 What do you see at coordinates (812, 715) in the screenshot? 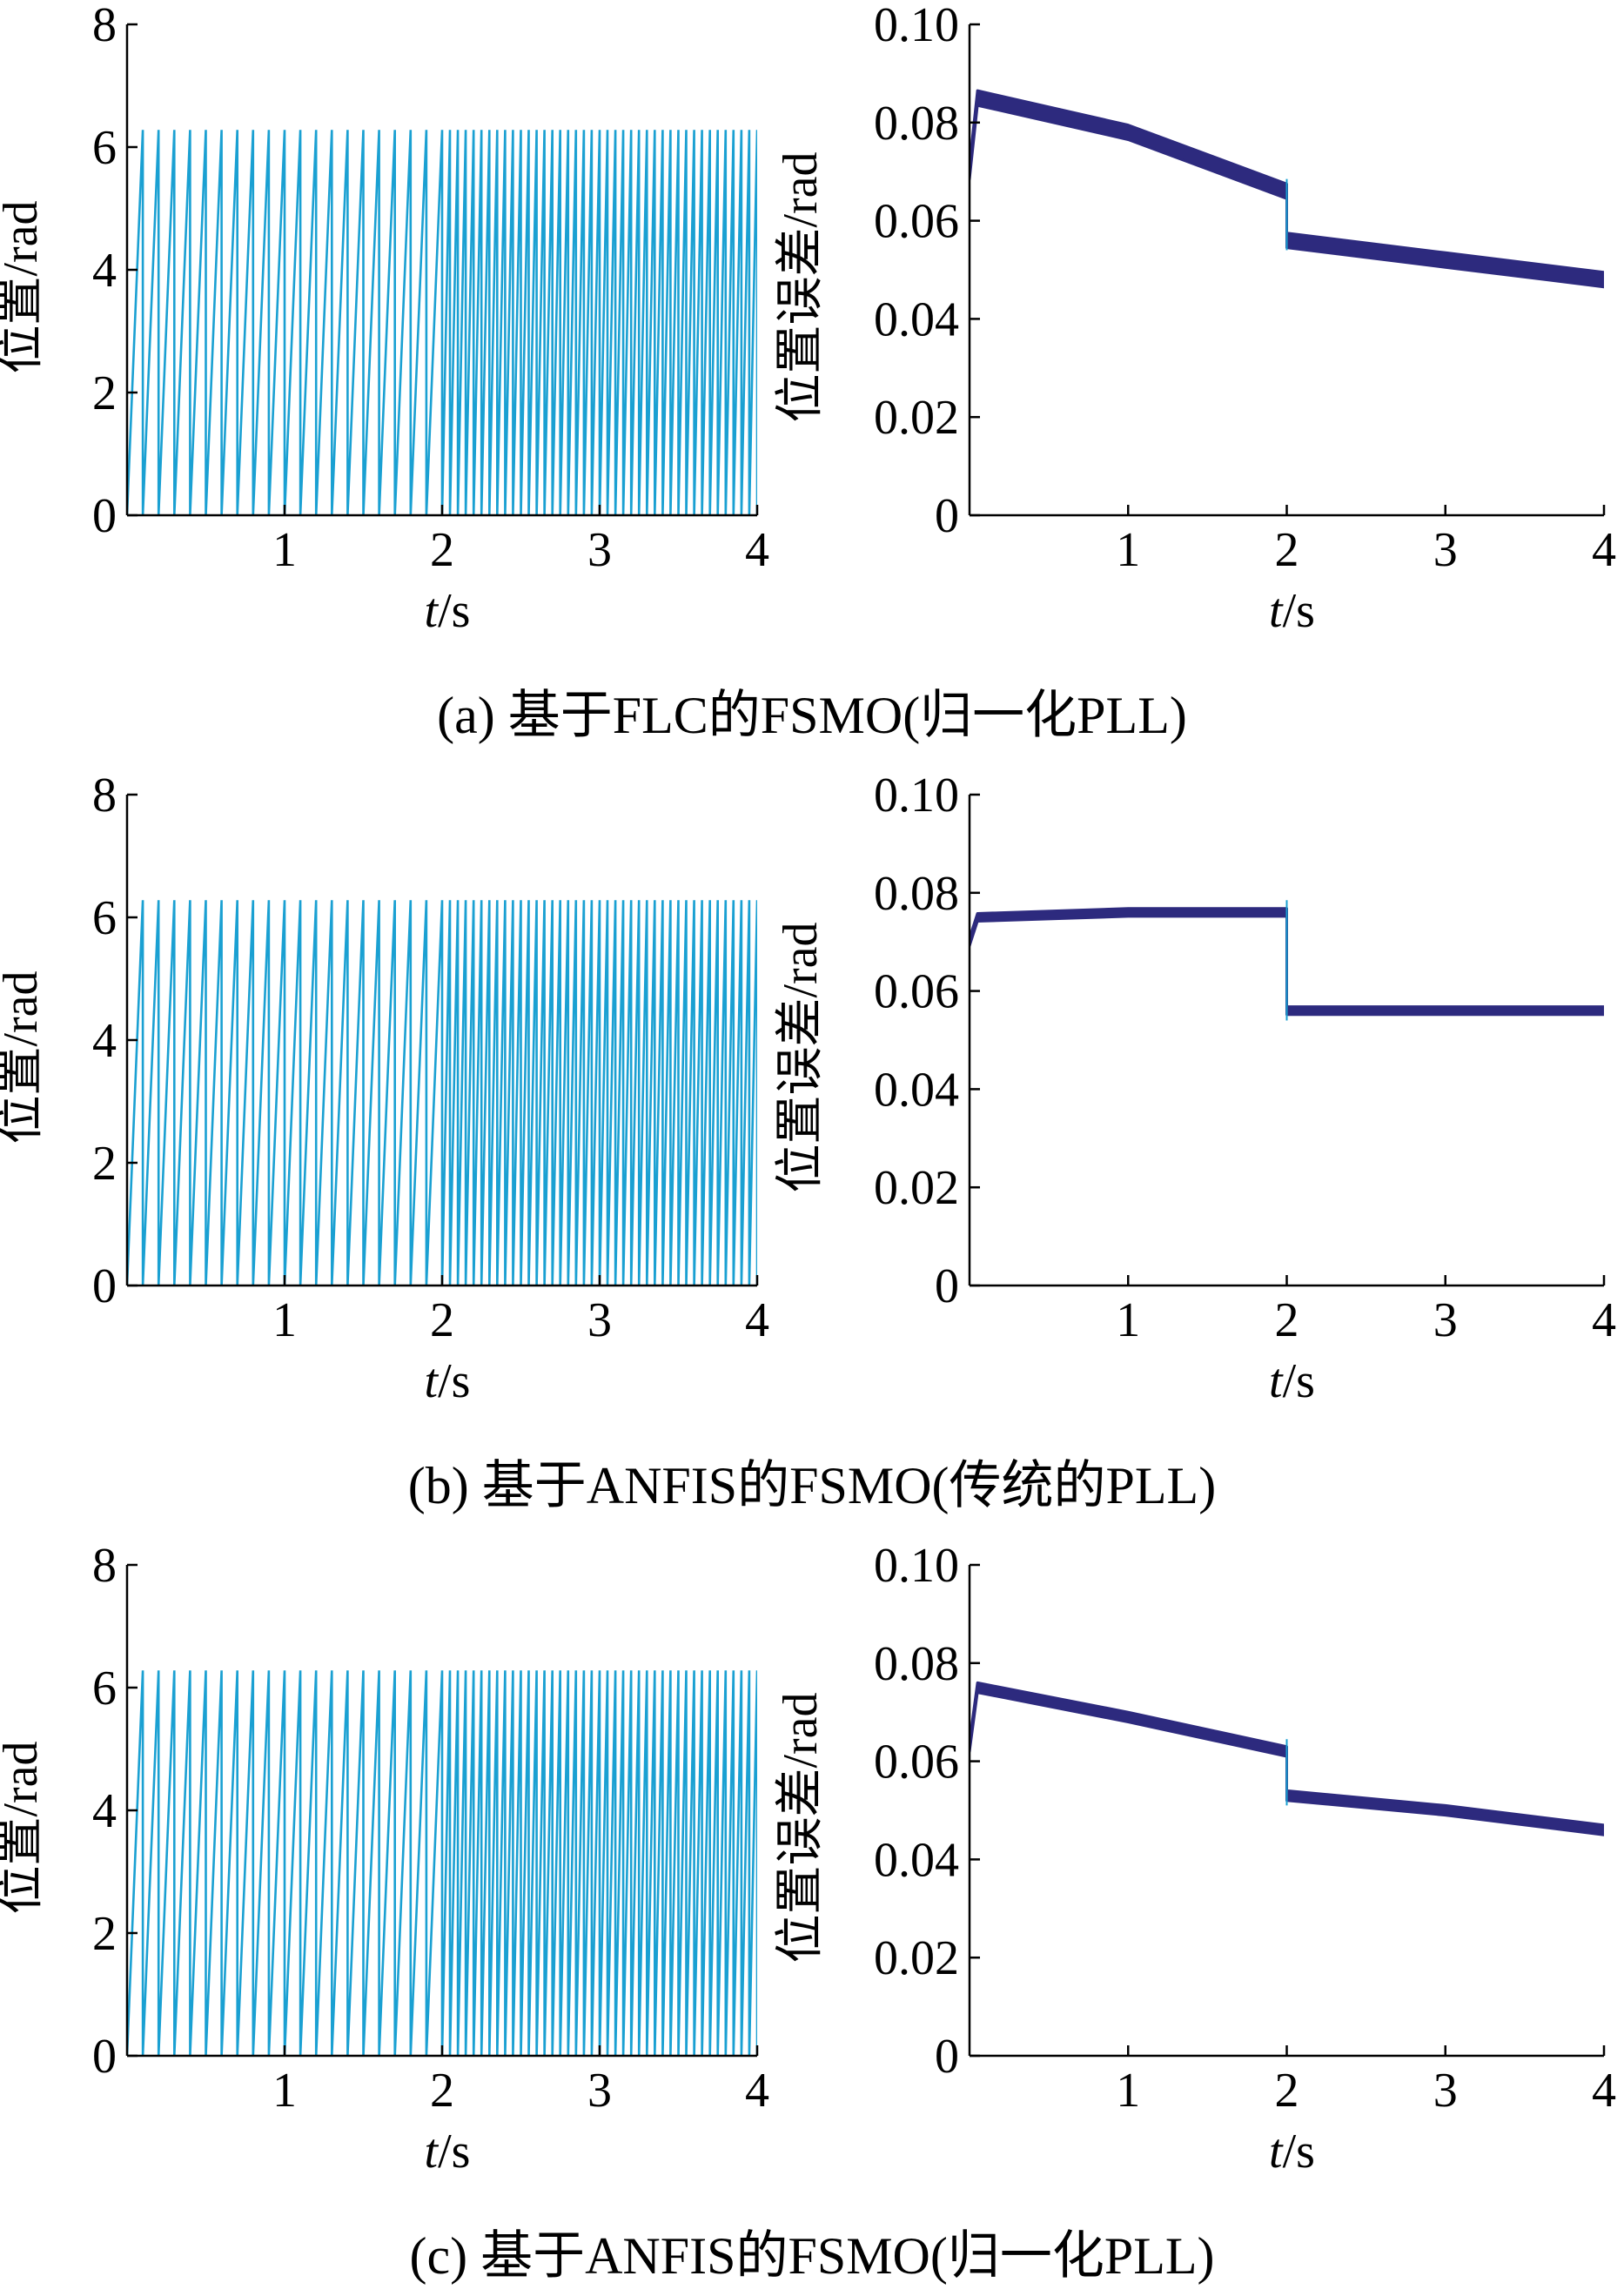
I see `panel-caption: (a) 基于FLC的FSMO(归一化PLL)` at bounding box center [812, 715].